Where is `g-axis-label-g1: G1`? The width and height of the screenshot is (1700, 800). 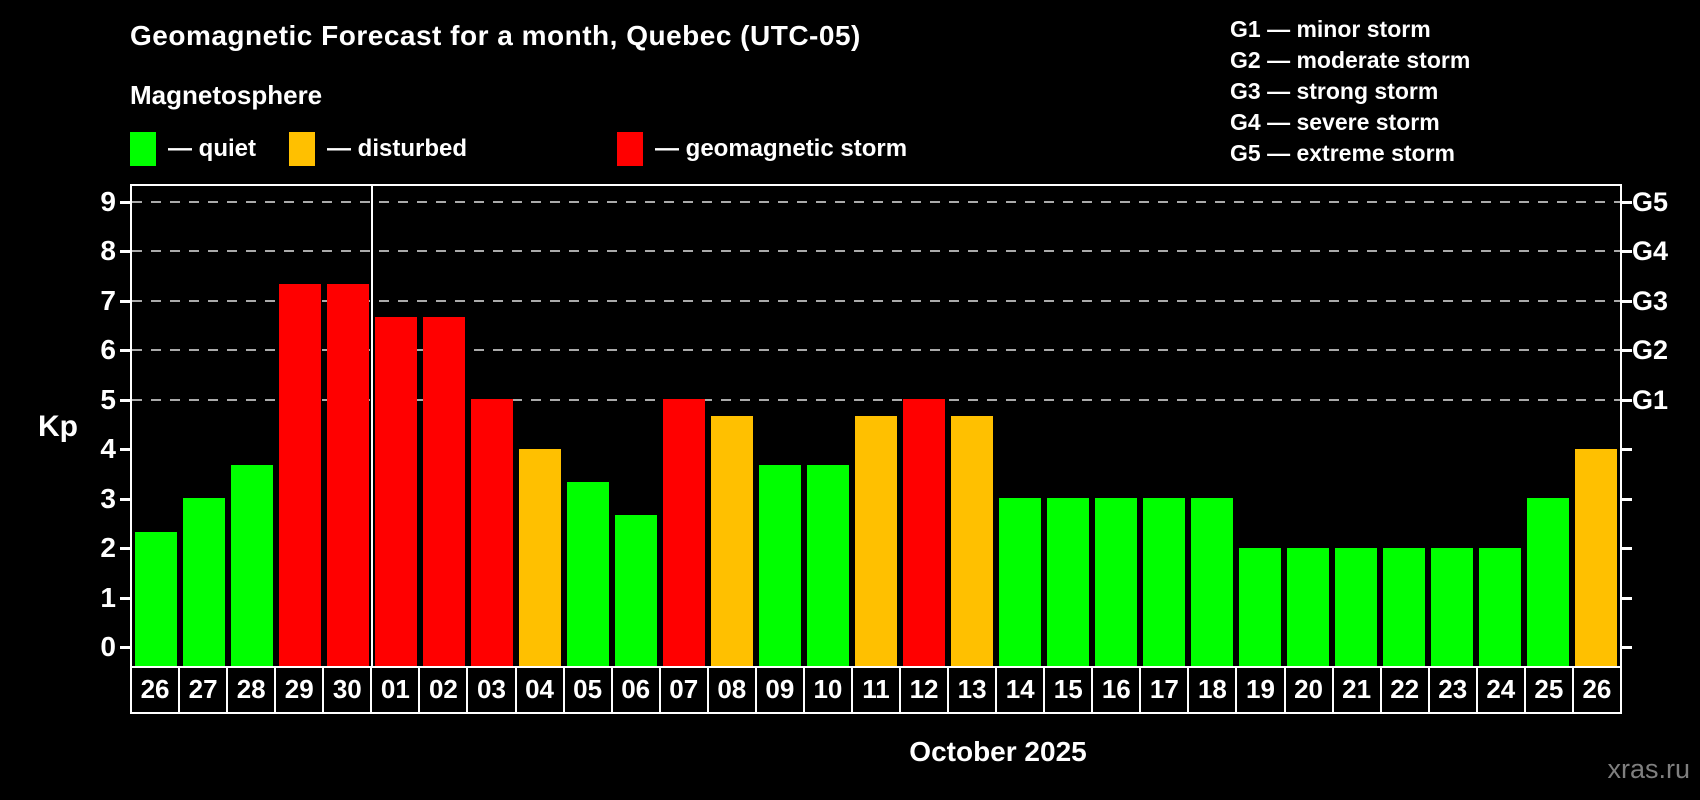 g-axis-label-g1: G1 is located at coordinates (1650, 399).